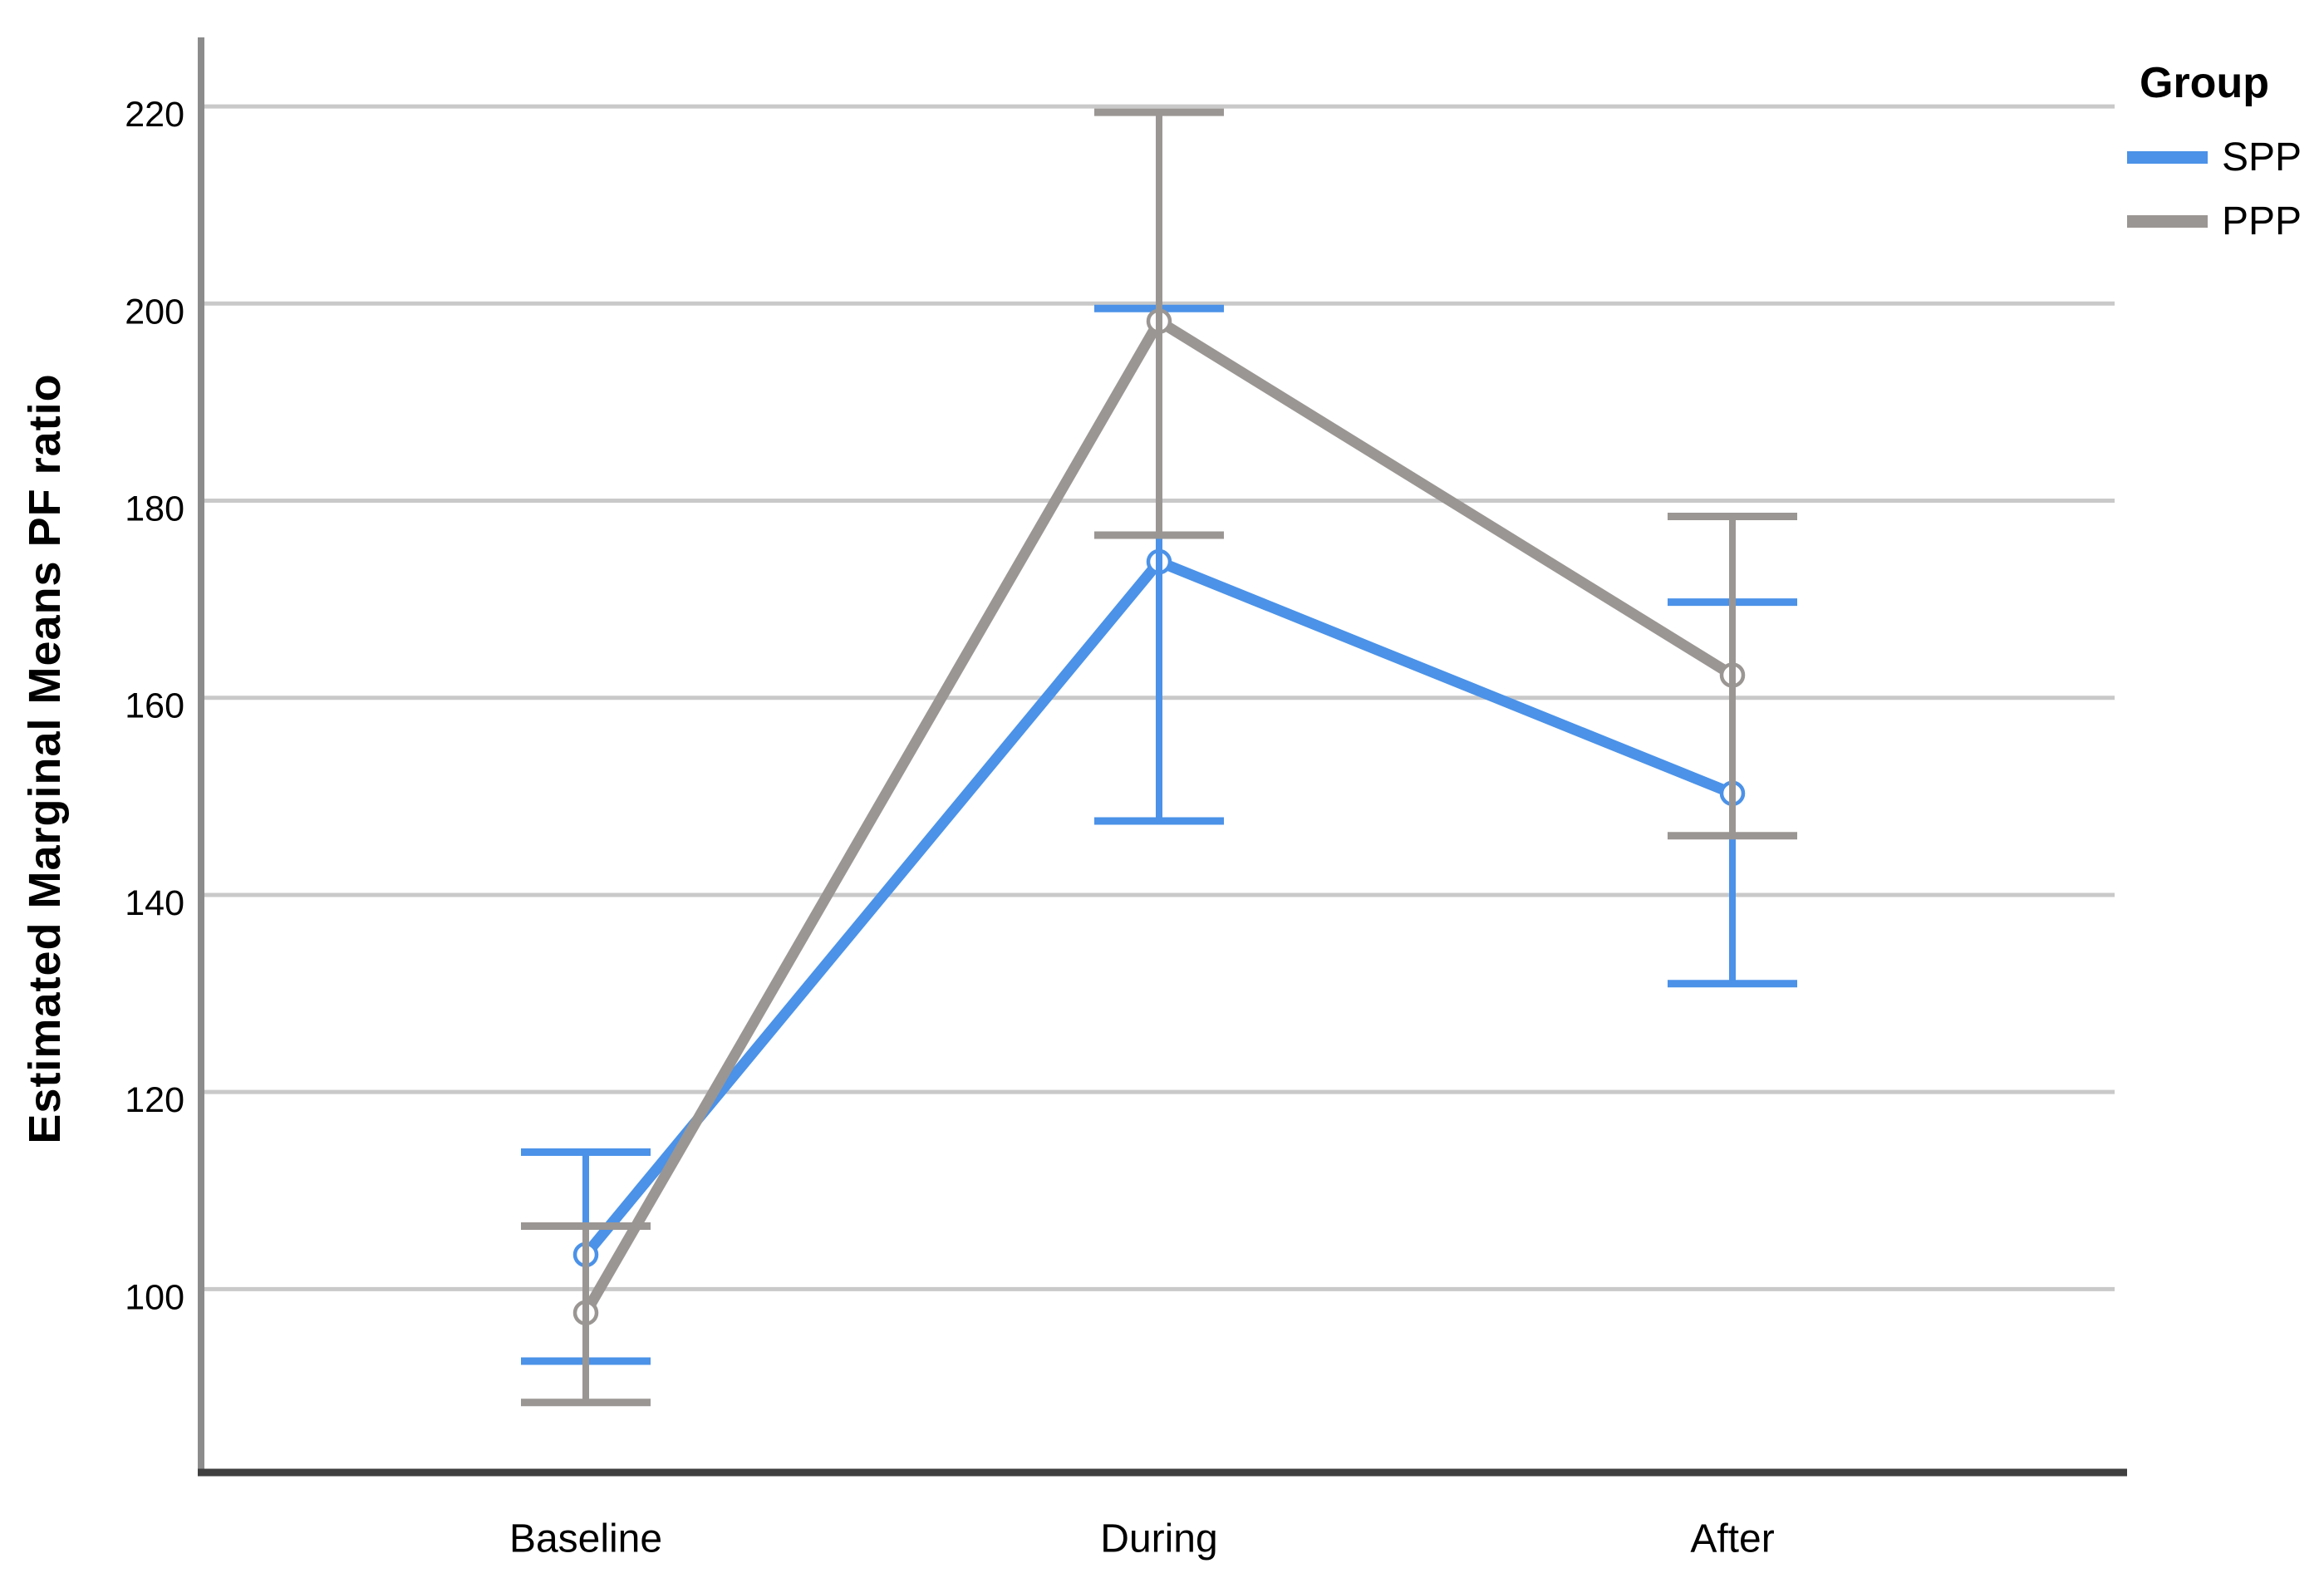  Describe the element at coordinates (1732, 1539) in the screenshot. I see `x-tick-label-after: After` at that location.